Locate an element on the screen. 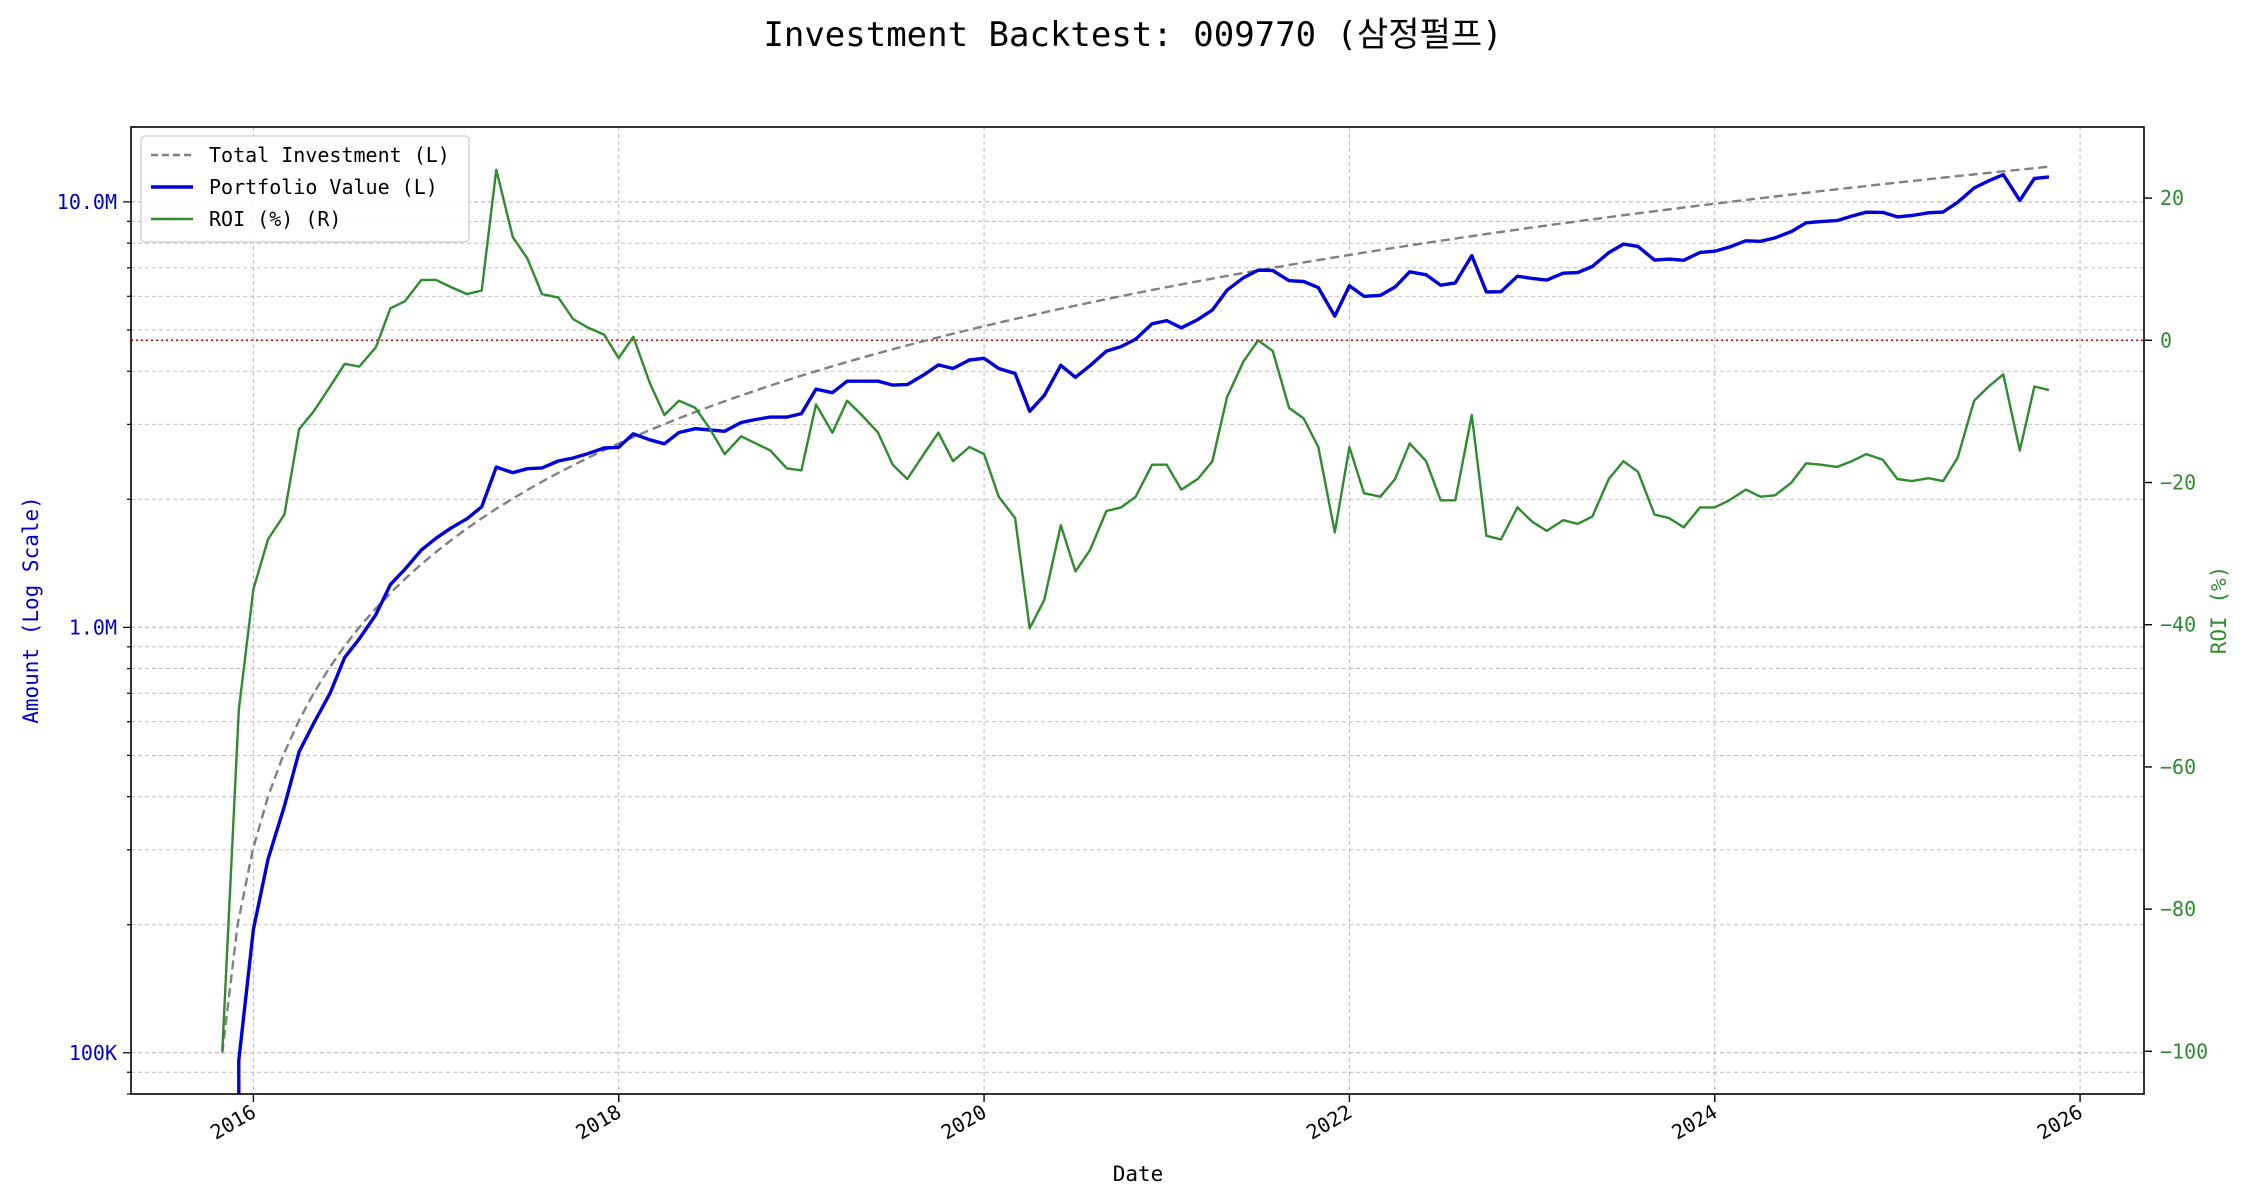 The height and width of the screenshot is (1200, 2250). y-left-tick-label: 1.0M is located at coordinates (93, 627).